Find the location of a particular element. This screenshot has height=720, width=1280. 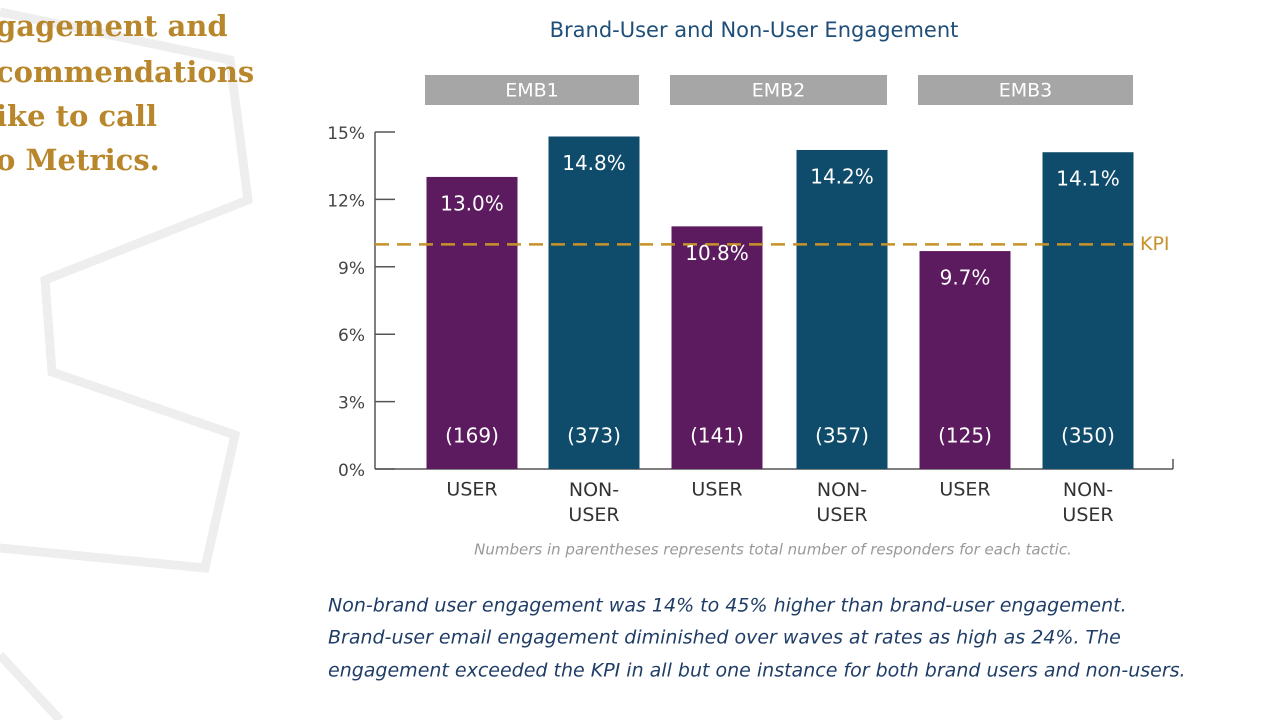

value-label: 13.0% is located at coordinates (472, 203).